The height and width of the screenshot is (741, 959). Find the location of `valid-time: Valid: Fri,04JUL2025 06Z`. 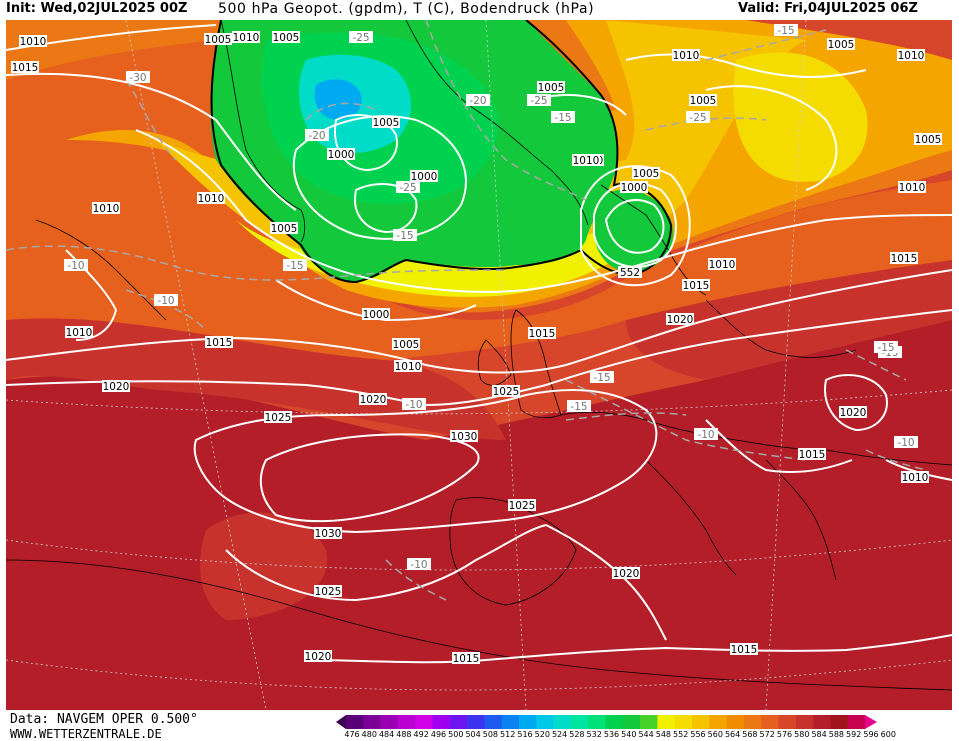

valid-time: Valid: Fri,04JUL2025 06Z is located at coordinates (828, 8).